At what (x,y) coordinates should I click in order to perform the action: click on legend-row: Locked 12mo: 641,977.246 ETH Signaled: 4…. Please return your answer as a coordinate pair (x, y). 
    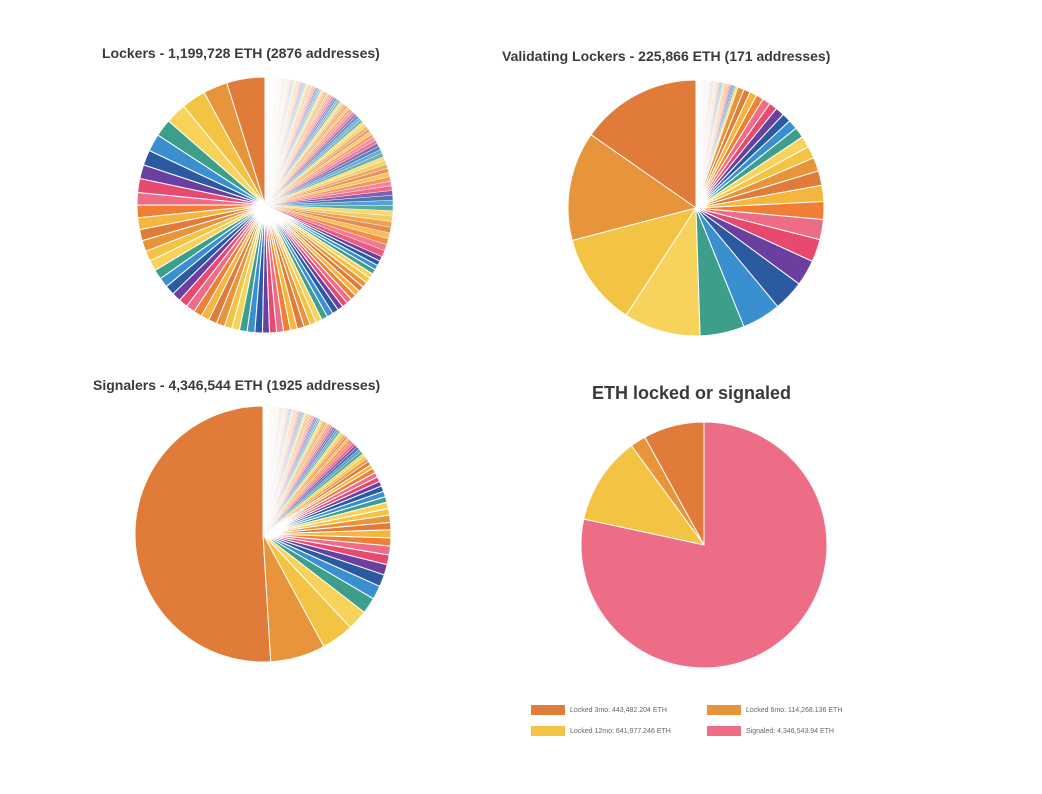
    Looking at the image, I should click on (711, 731).